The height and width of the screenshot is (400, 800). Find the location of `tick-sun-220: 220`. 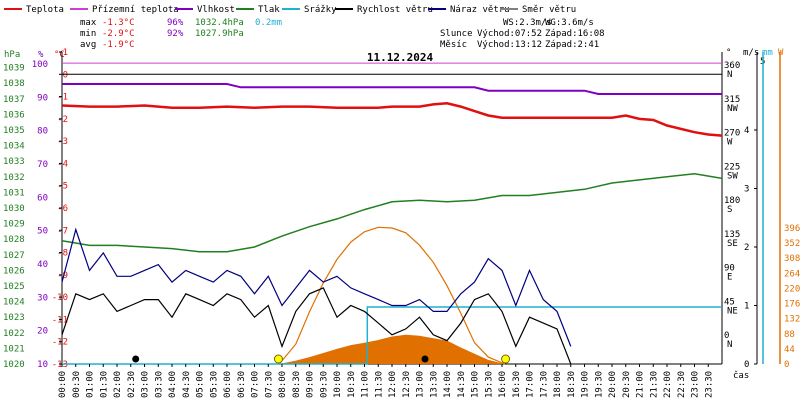

tick-sun-220: 220 is located at coordinates (792, 289).